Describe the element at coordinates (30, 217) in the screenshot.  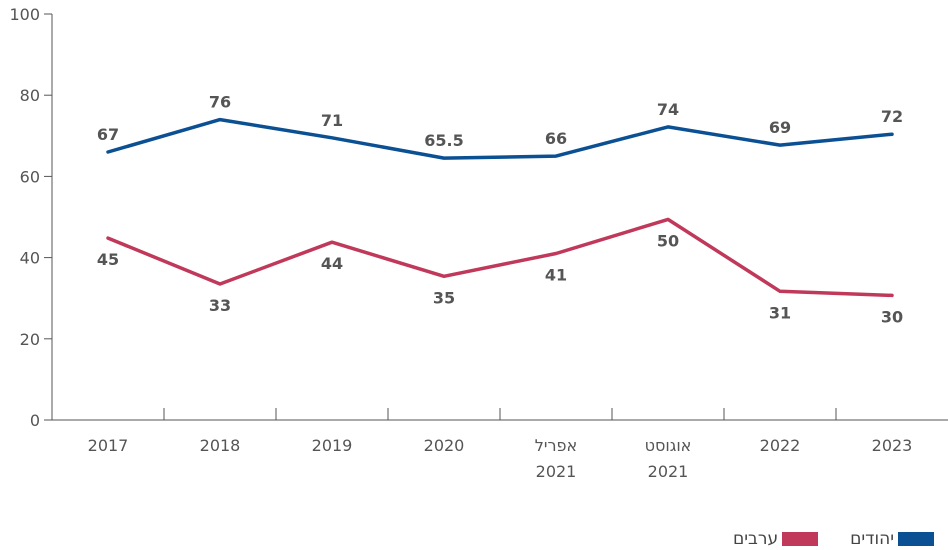
I see `y-axis-ticks: 0 20 40 60 80 100` at that location.